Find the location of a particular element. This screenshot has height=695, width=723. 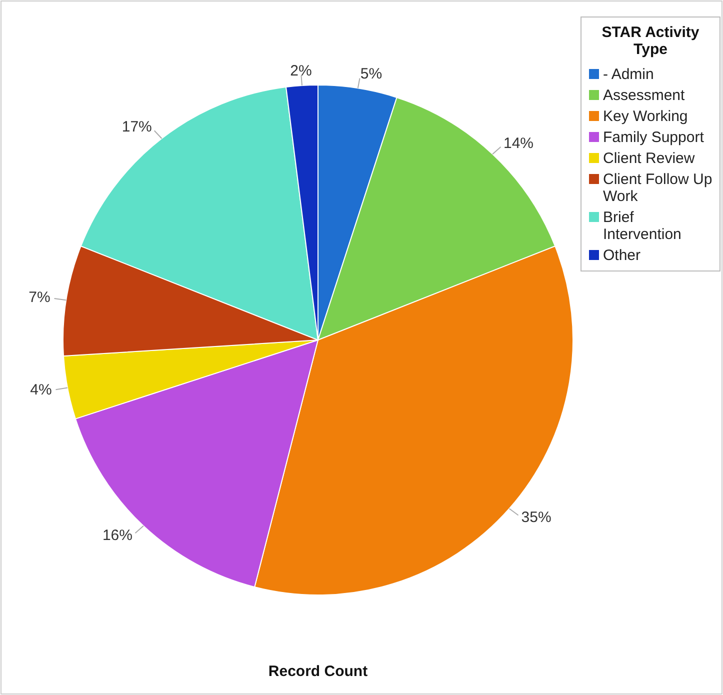

data-label: 4% is located at coordinates (41, 389).